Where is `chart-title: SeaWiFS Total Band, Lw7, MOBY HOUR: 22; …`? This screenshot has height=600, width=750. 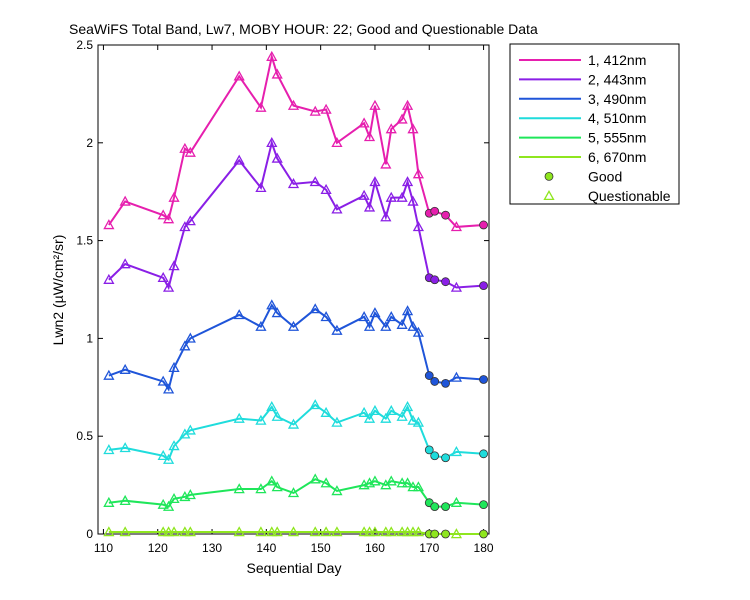 chart-title: SeaWiFS Total Band, Lw7, MOBY HOUR: 22; … is located at coordinates (303, 29).